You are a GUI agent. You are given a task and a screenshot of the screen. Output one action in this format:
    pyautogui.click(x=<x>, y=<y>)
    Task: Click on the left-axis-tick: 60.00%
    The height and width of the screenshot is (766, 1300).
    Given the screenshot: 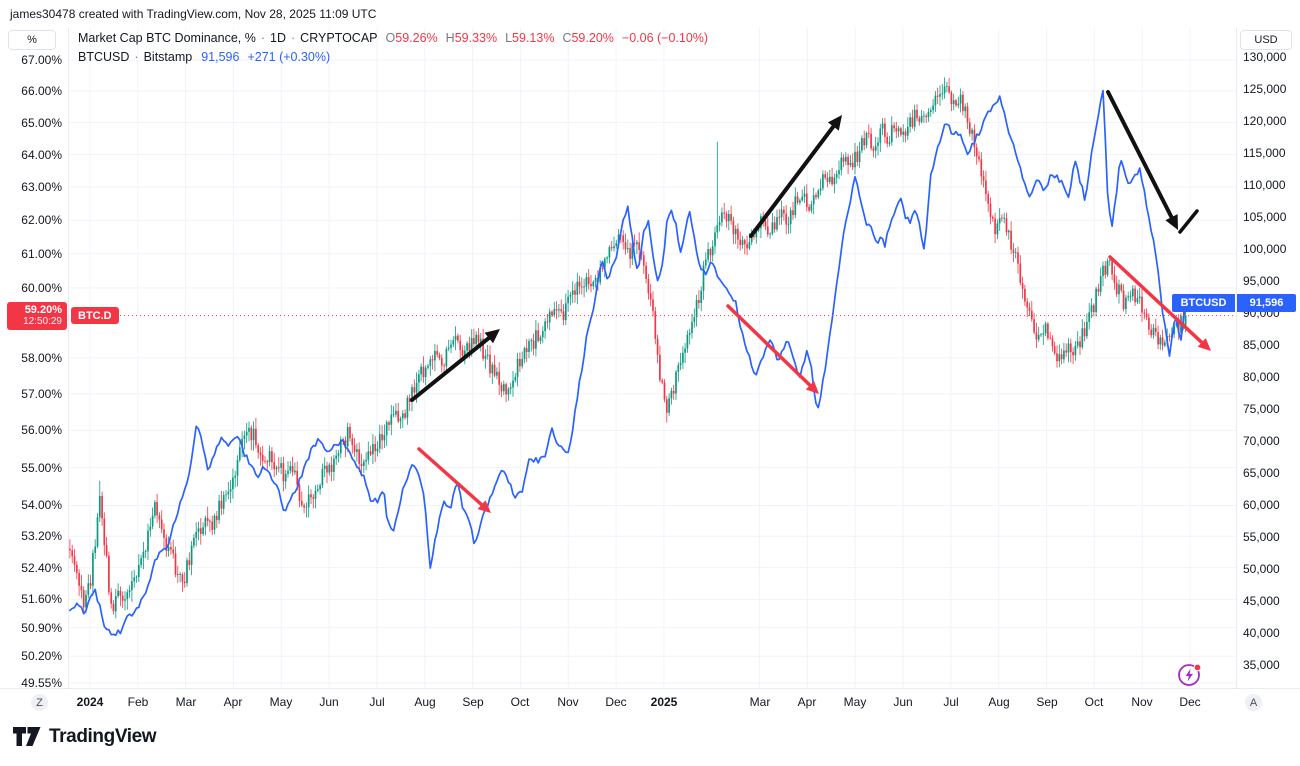 What is the action you would take?
    pyautogui.click(x=41, y=288)
    